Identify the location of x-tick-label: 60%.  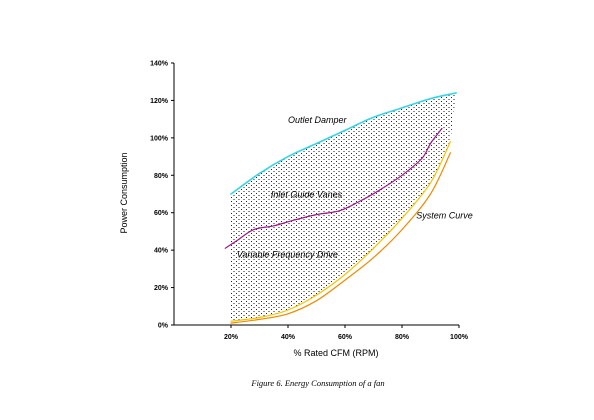
(345, 337).